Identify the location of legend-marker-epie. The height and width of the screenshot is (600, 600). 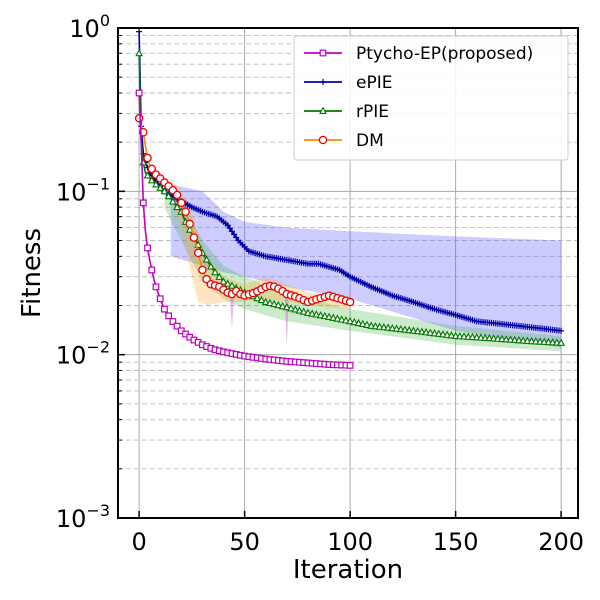
(323, 82).